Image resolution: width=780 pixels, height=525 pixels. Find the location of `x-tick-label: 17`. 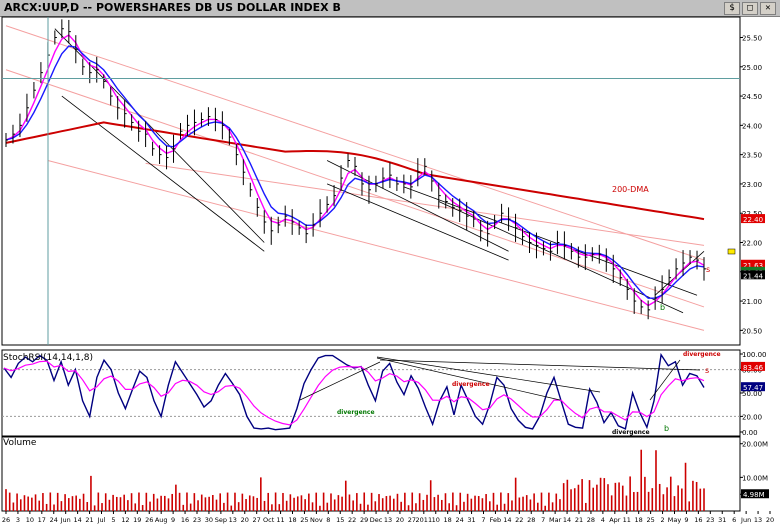

x-tick-label: 17 is located at coordinates (42, 520).